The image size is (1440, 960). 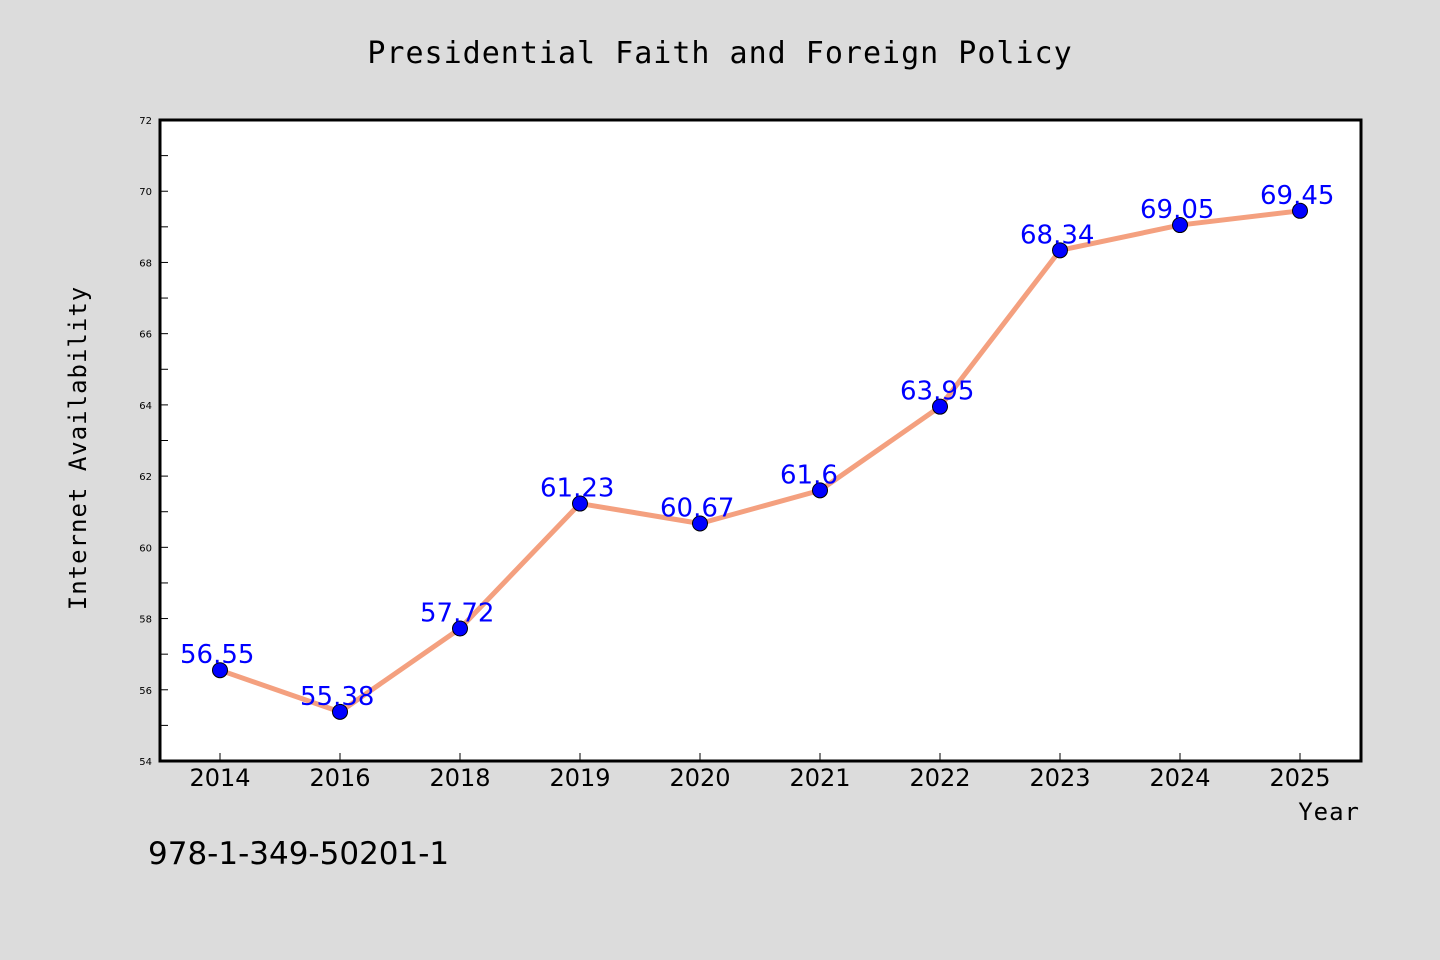 I want to click on x-tick-label: 2022, so click(x=939, y=778).